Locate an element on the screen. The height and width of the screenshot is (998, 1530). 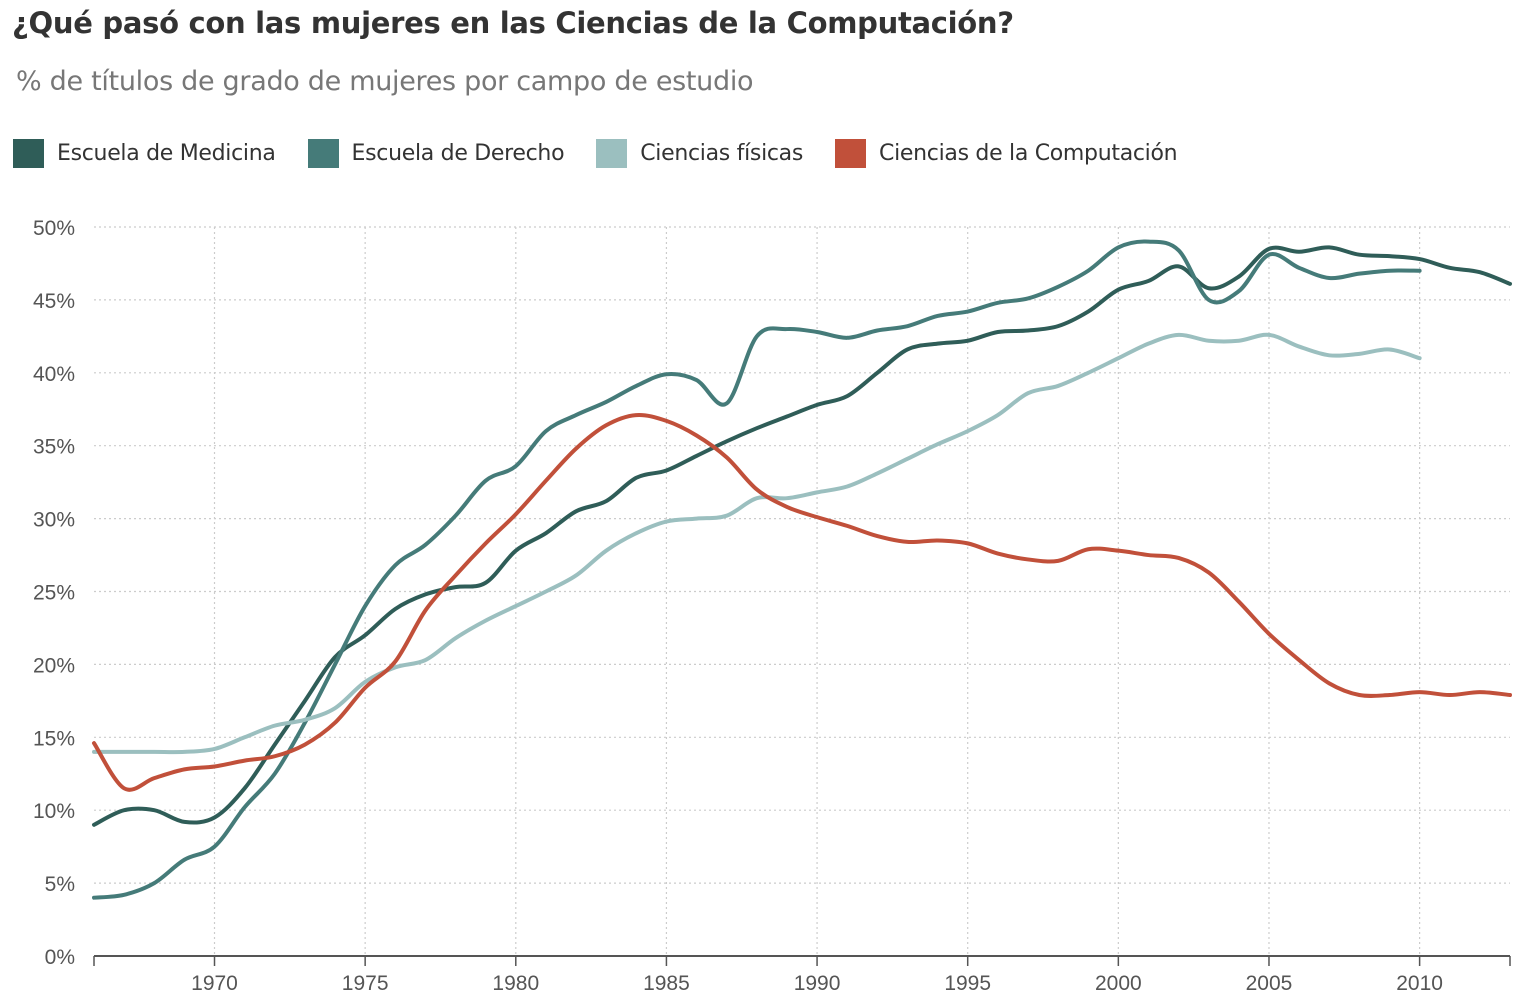
legend-label: Ciencias físicas is located at coordinates (722, 153).